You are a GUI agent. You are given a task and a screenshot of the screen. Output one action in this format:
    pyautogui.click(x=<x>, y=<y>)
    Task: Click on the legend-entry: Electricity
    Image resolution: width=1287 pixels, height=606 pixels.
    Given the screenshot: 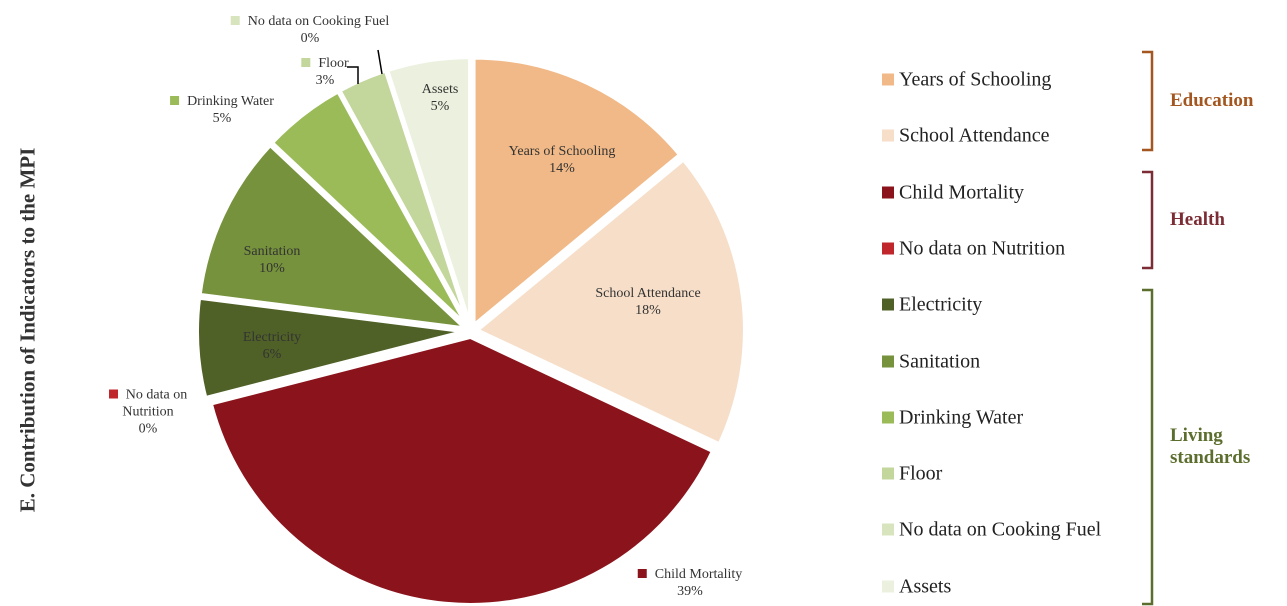 What is the action you would take?
    pyautogui.click(x=932, y=305)
    